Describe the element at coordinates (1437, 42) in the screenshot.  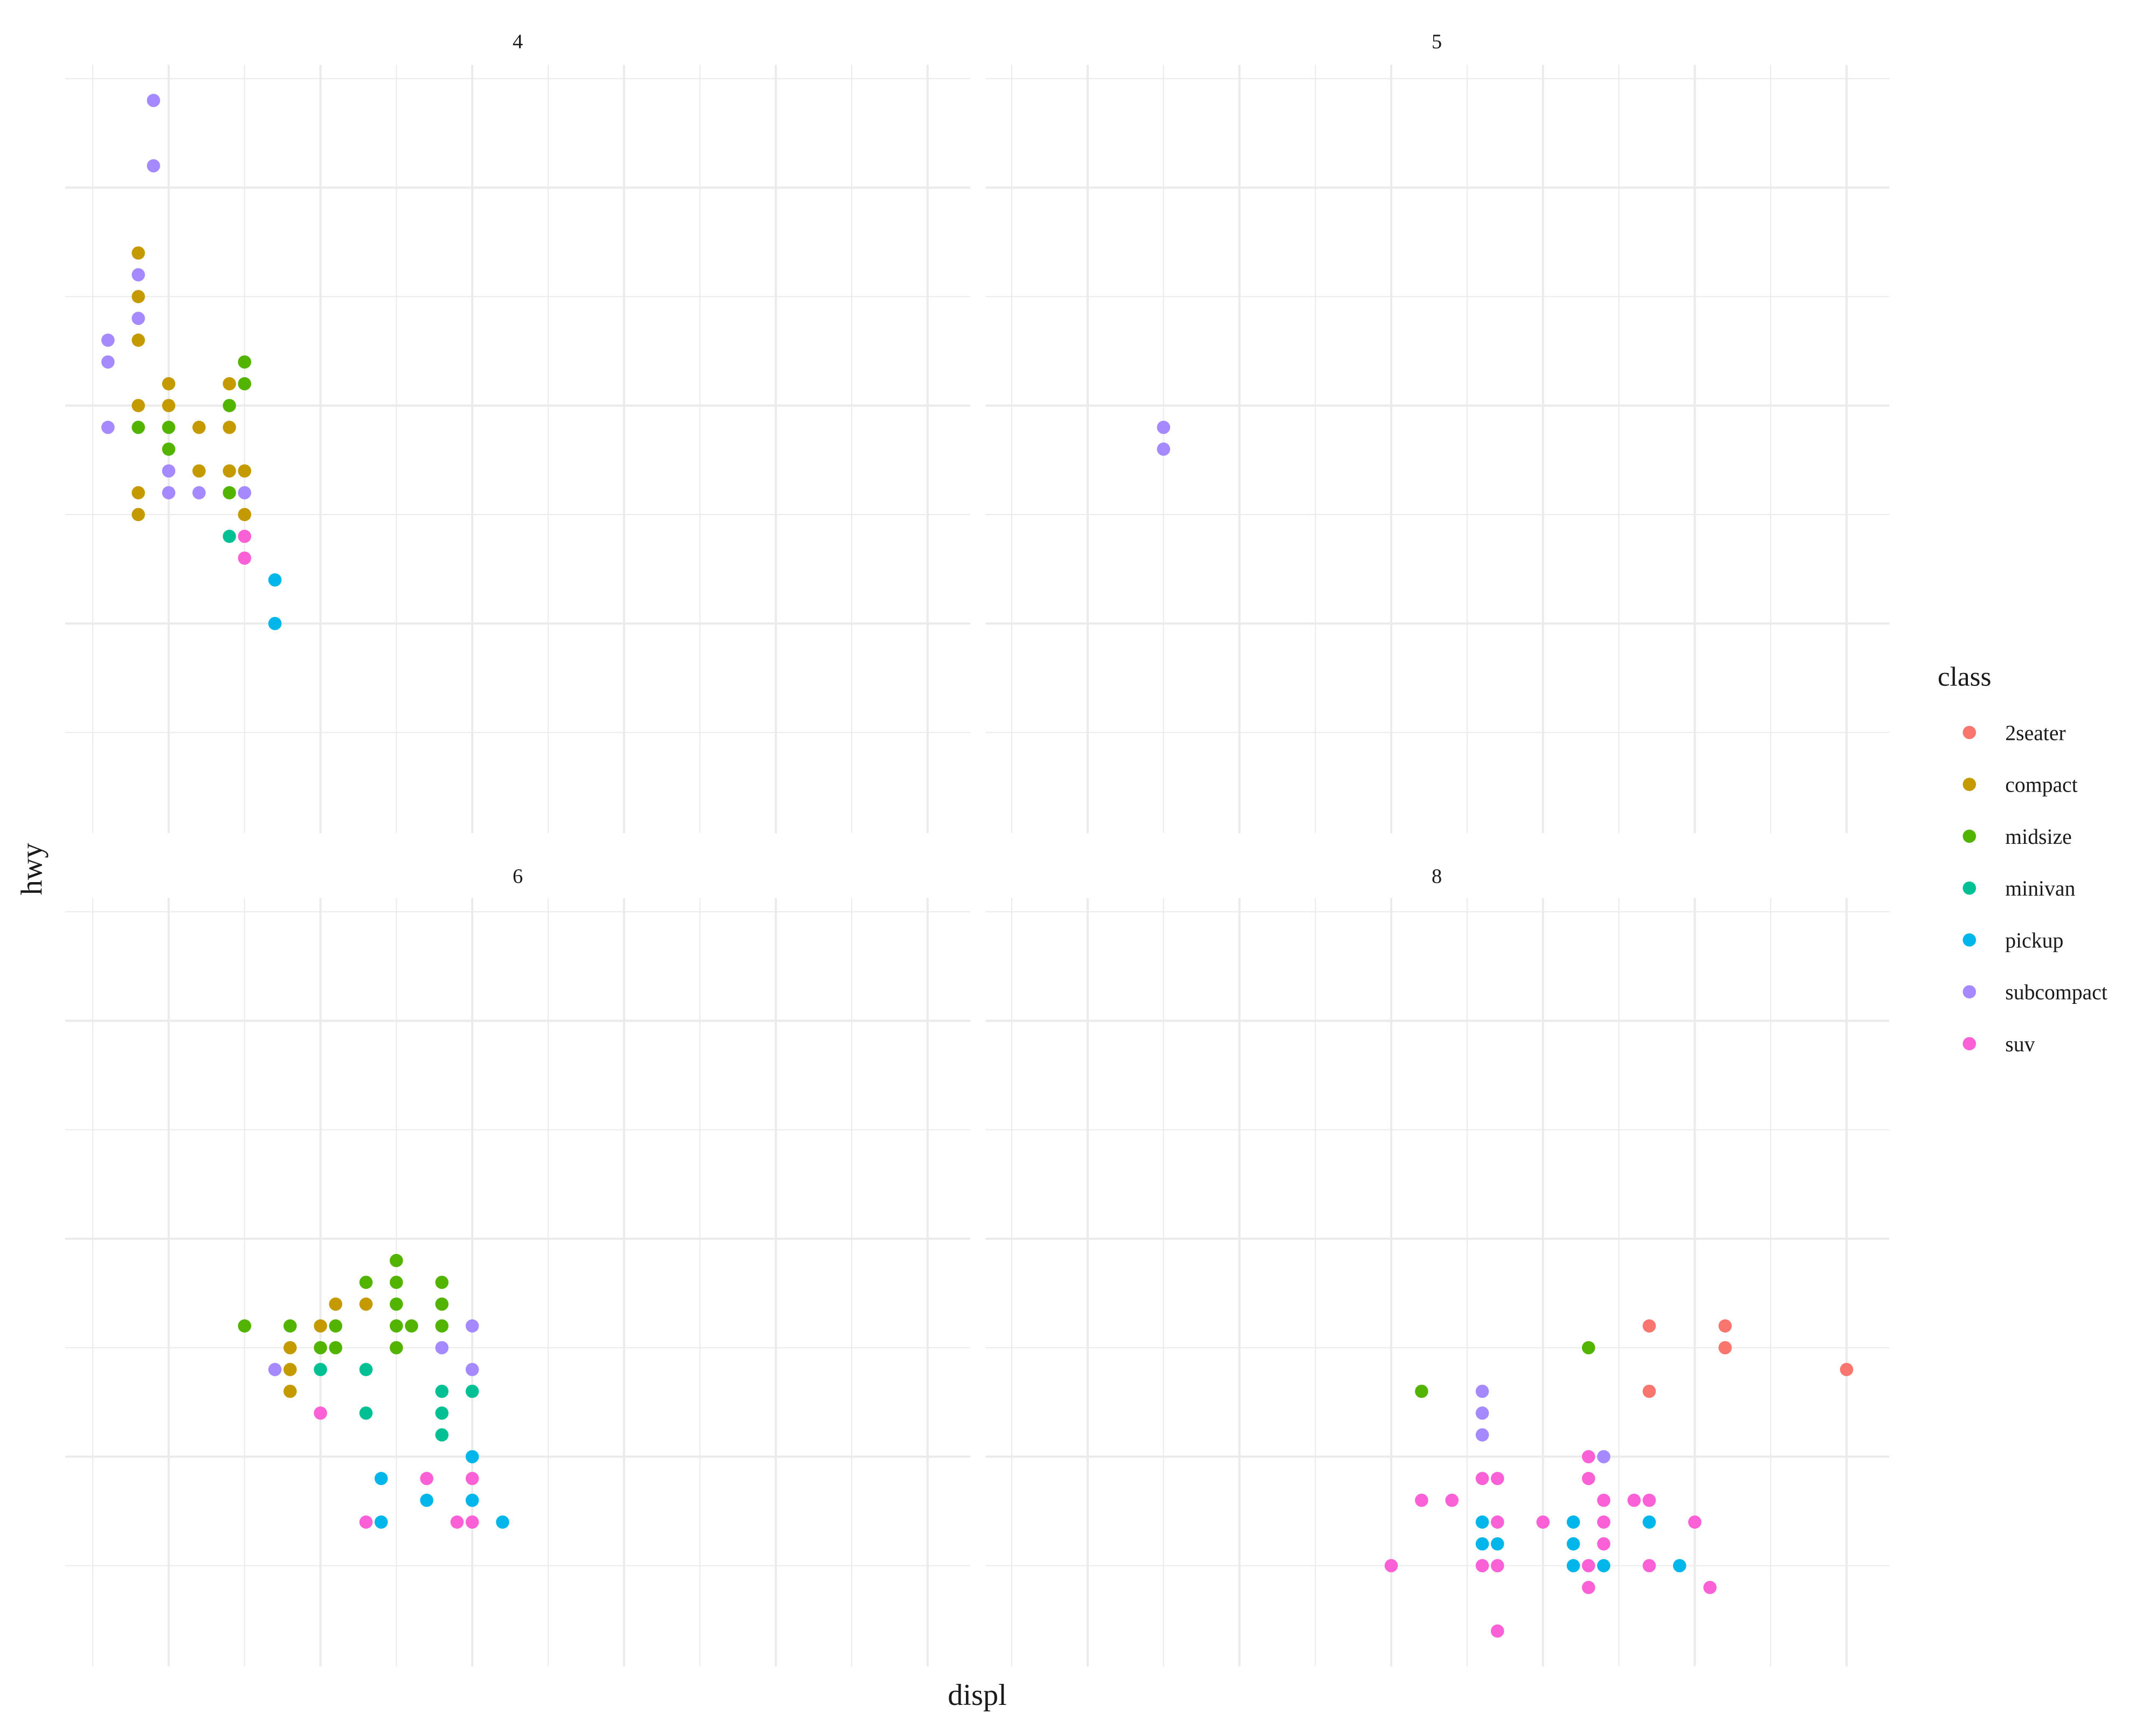
I see `strip-label: 5` at that location.